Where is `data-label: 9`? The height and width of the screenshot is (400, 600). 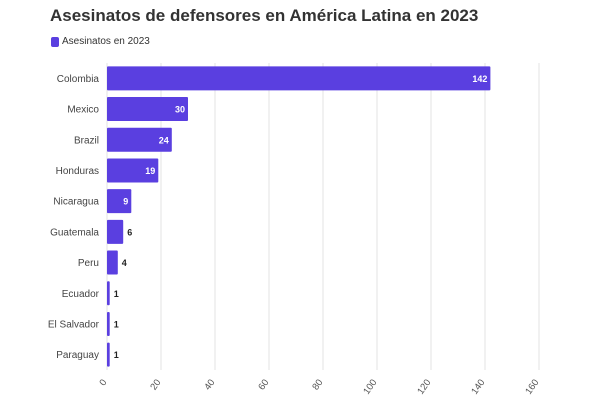 data-label: 9 is located at coordinates (125, 202).